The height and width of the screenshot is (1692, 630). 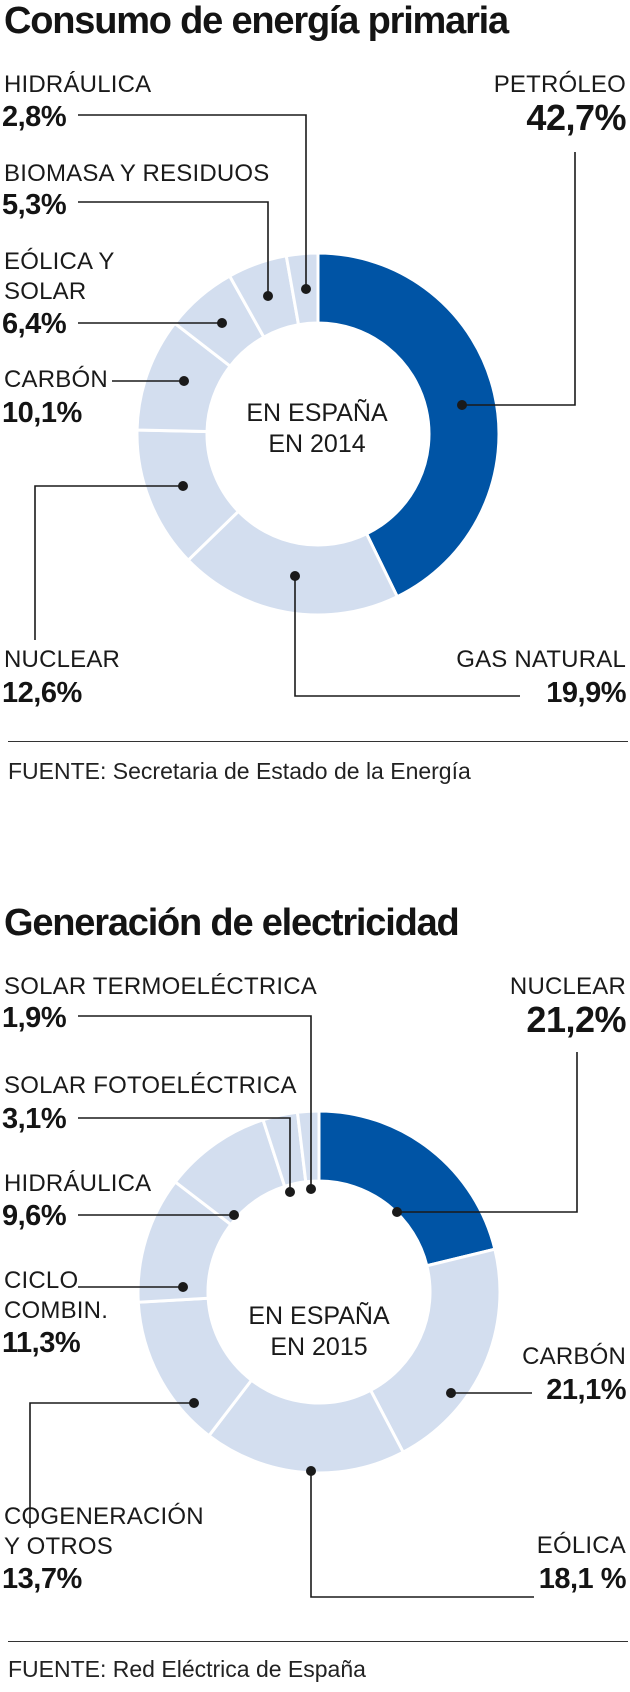 What do you see at coordinates (586, 693) in the screenshot?
I see `value-gas-natural: 19,9%` at bounding box center [586, 693].